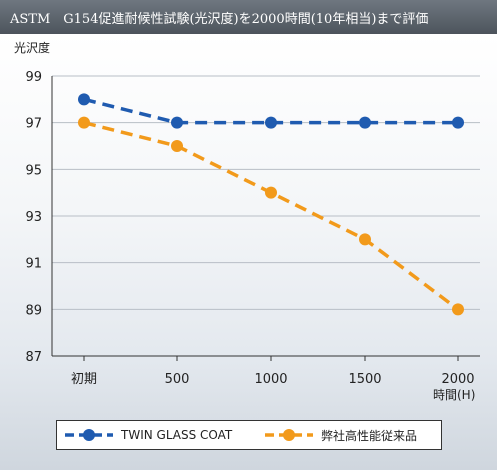 This screenshot has width=497, height=470. Describe the element at coordinates (248, 17) in the screenshot. I see `chart-title: ASTM G154促進耐候性試験(光沢度)を2000時間(10年相当)まで評価` at that location.